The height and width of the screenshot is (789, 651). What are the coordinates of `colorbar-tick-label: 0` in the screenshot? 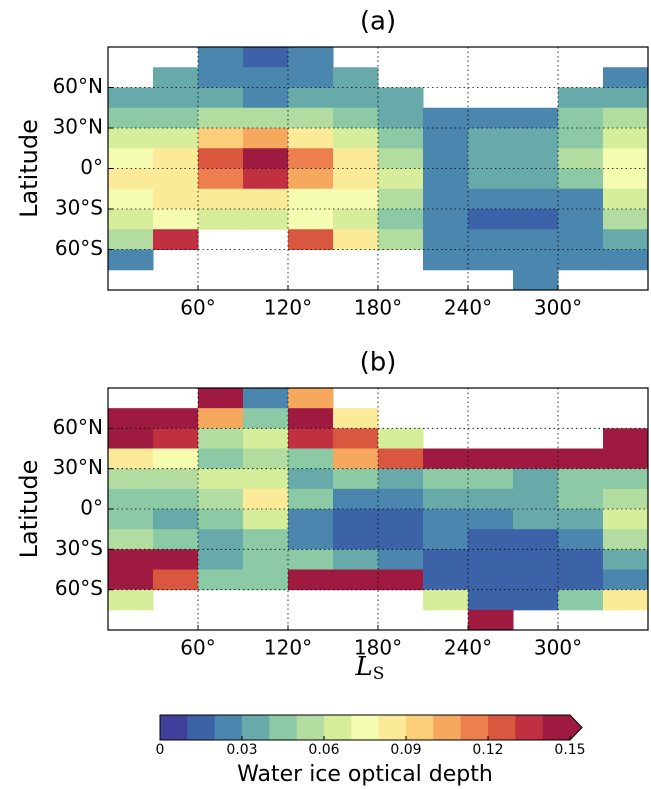 It's located at (160, 750).